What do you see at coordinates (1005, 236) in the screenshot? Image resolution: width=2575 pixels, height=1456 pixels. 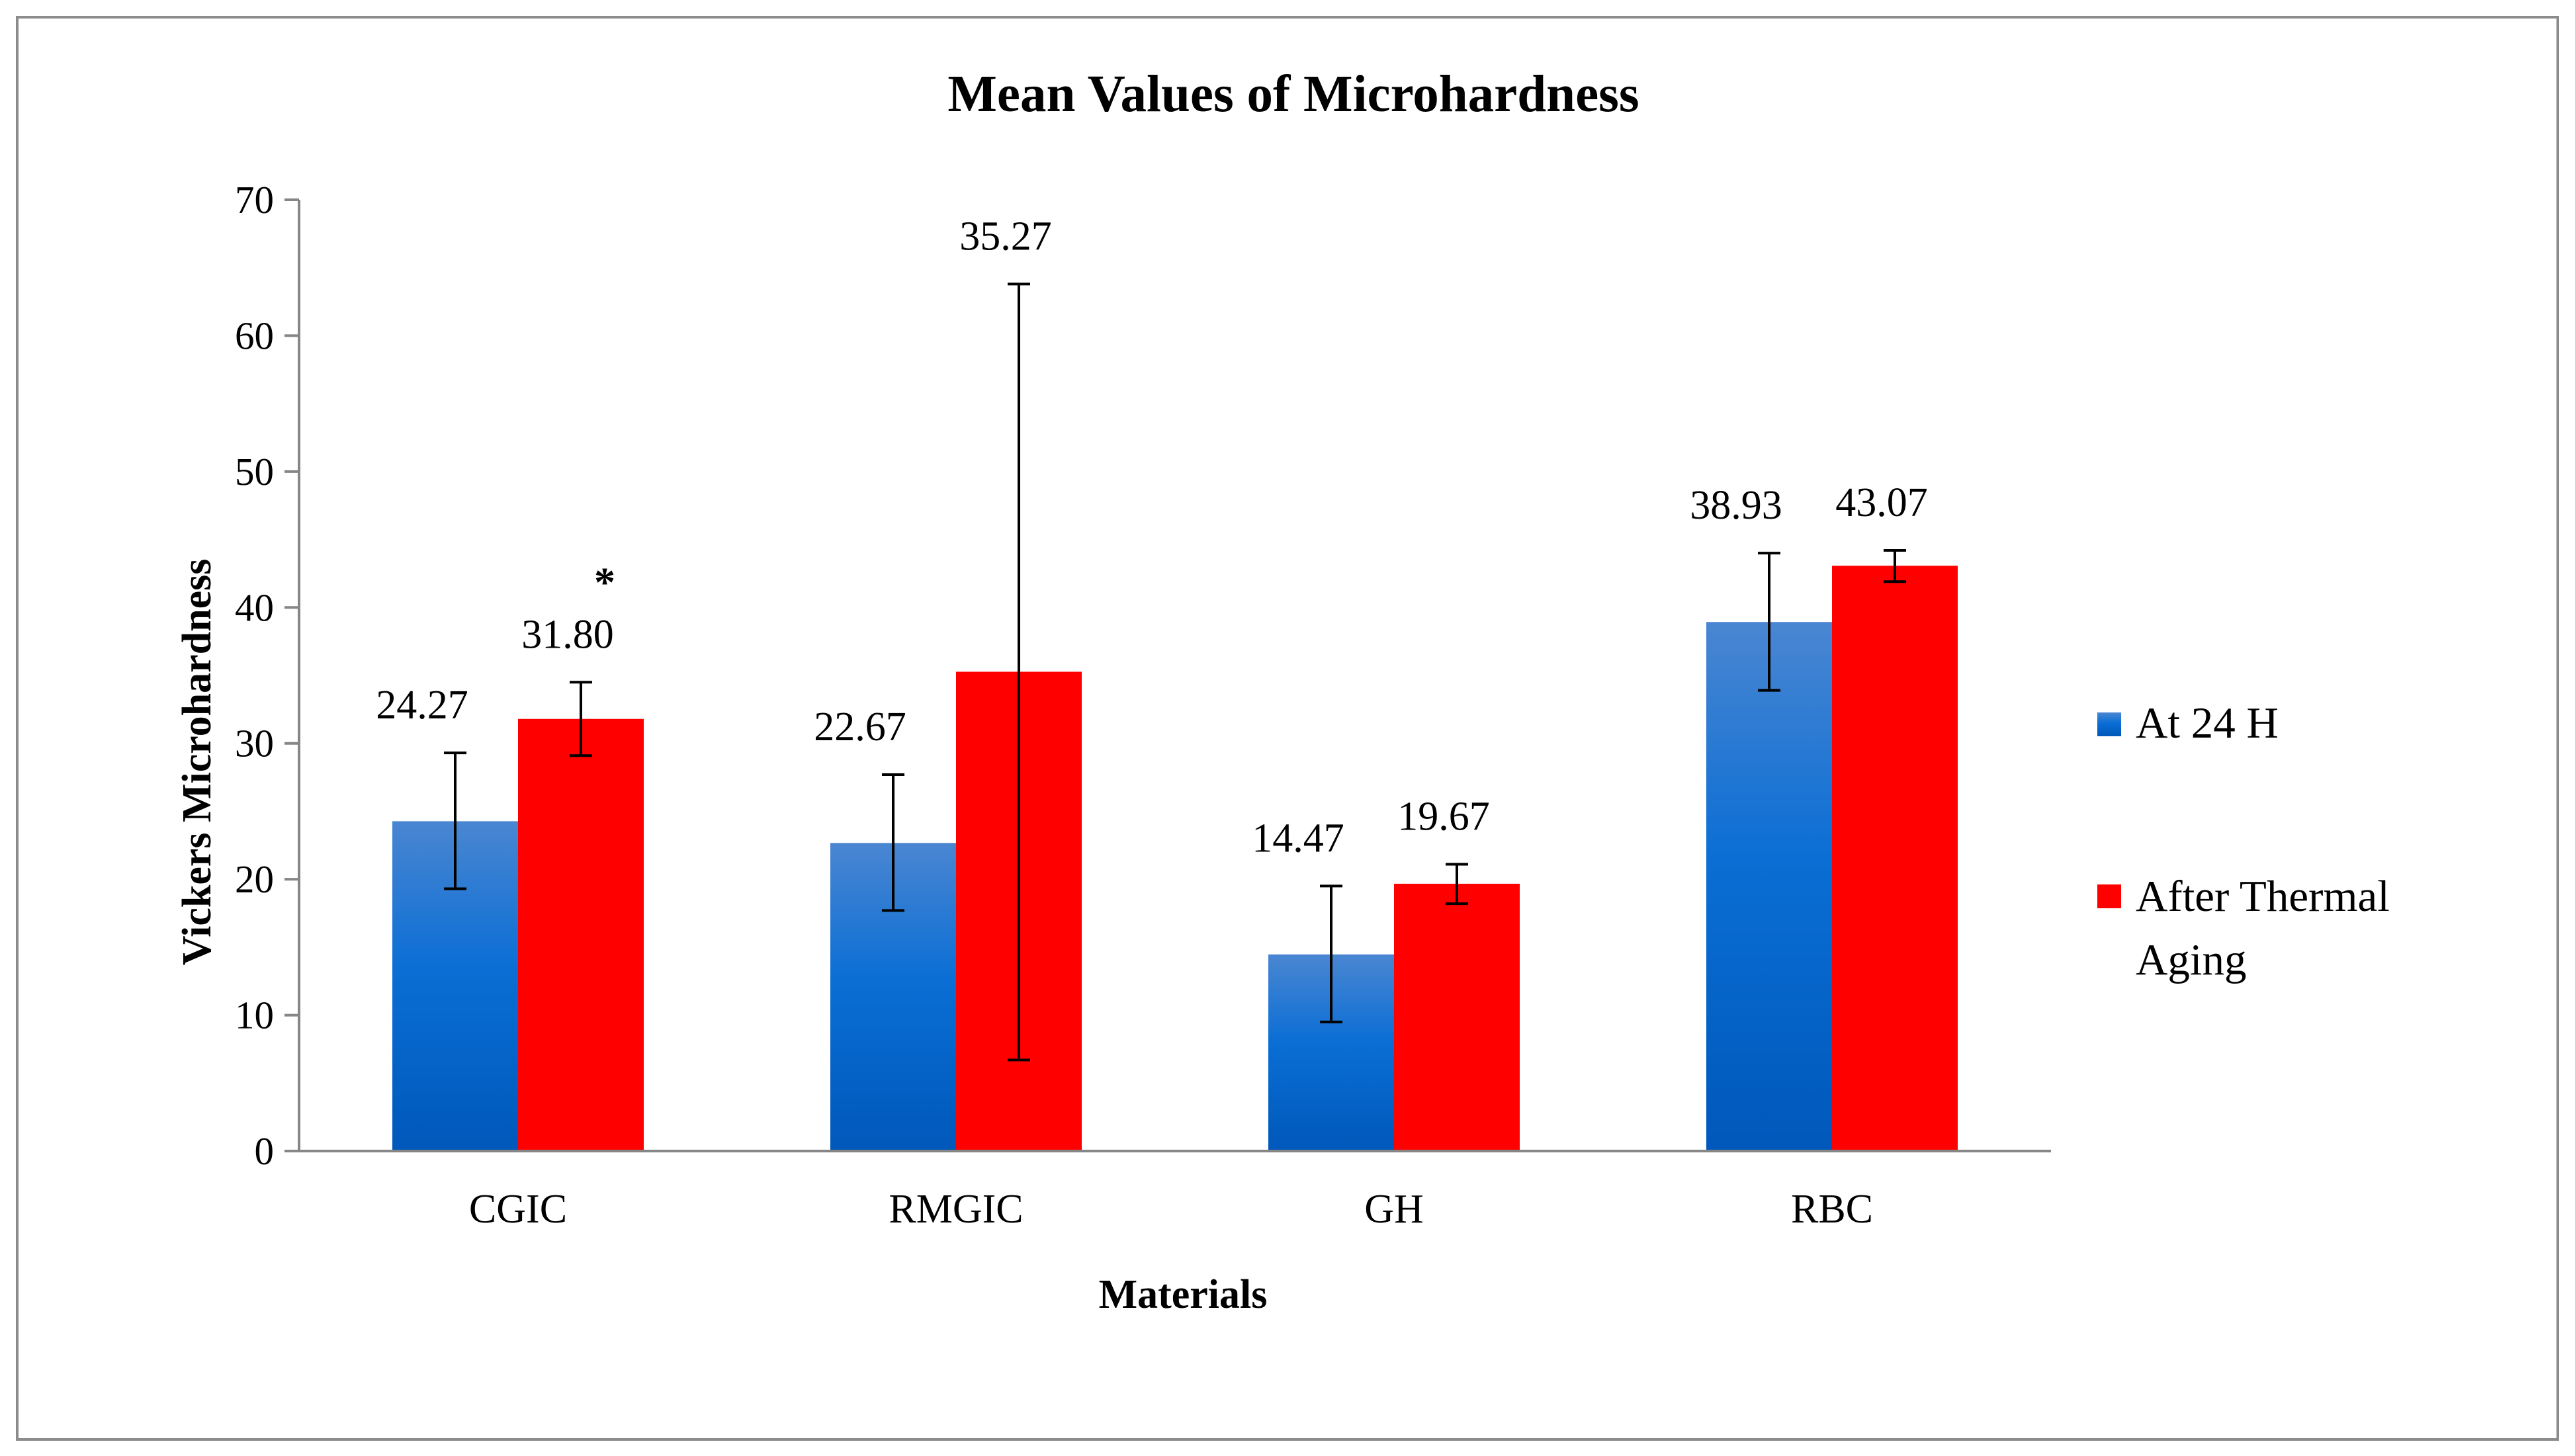 I see `data-label: 35.27` at bounding box center [1005, 236].